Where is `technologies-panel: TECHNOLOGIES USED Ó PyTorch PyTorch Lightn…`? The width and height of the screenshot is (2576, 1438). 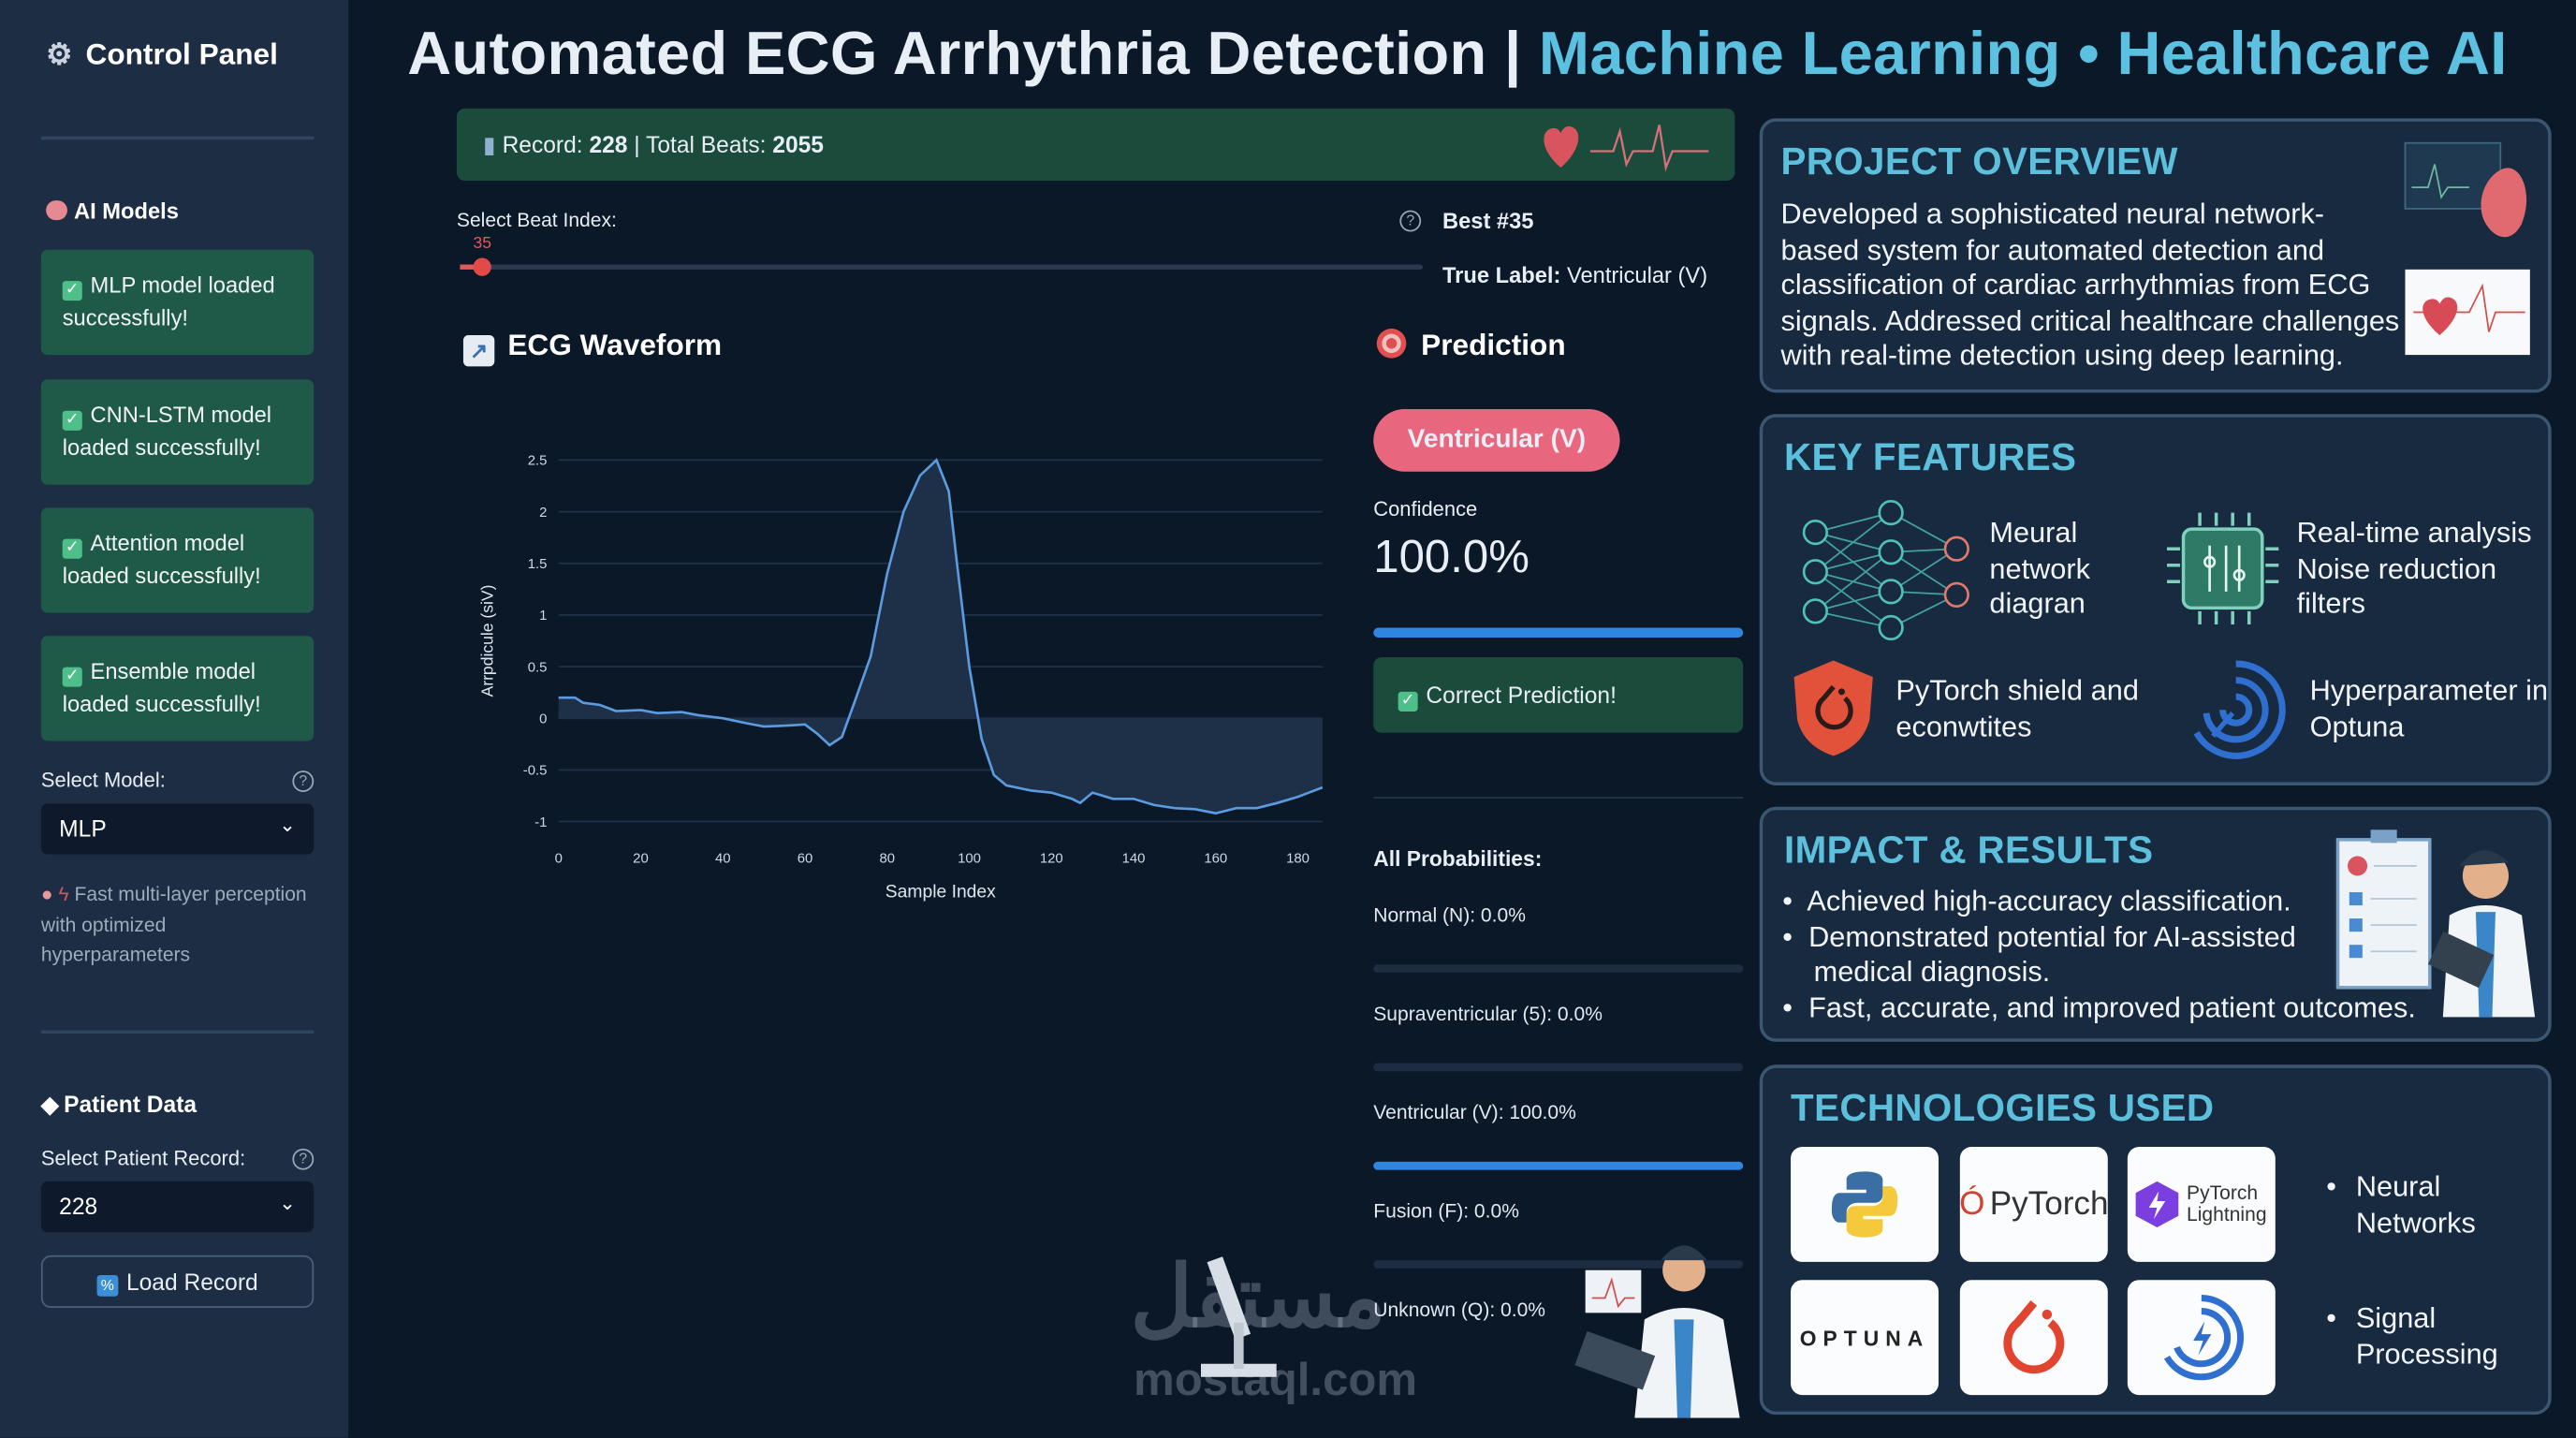 technologies-panel: TECHNOLOGIES USED Ó PyTorch PyTorch Lightn… is located at coordinates (2155, 1240).